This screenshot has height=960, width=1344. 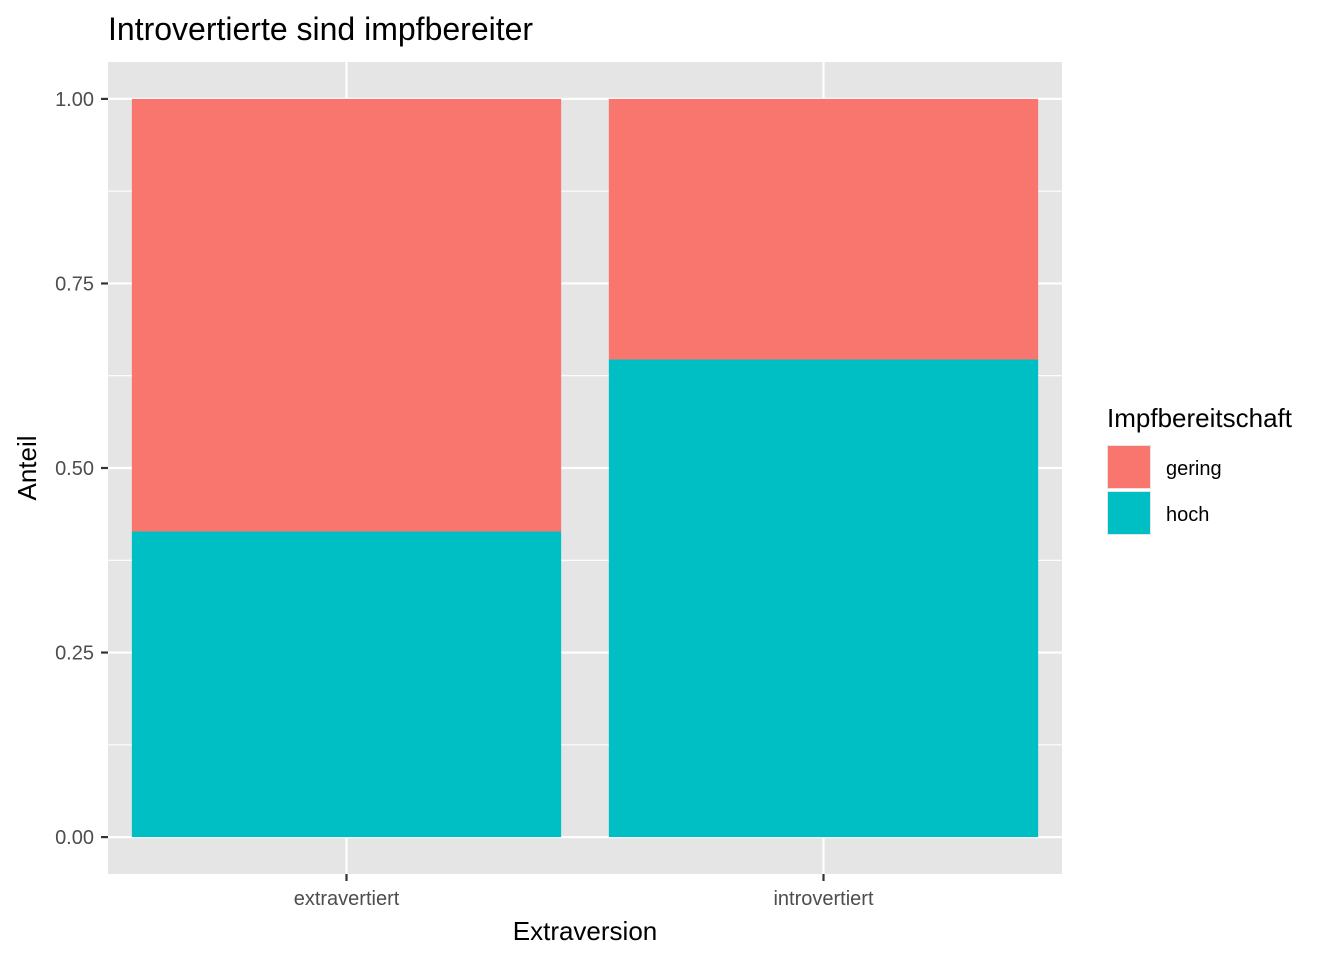 What do you see at coordinates (74, 100) in the screenshot?
I see `y-tick-label: 1.00` at bounding box center [74, 100].